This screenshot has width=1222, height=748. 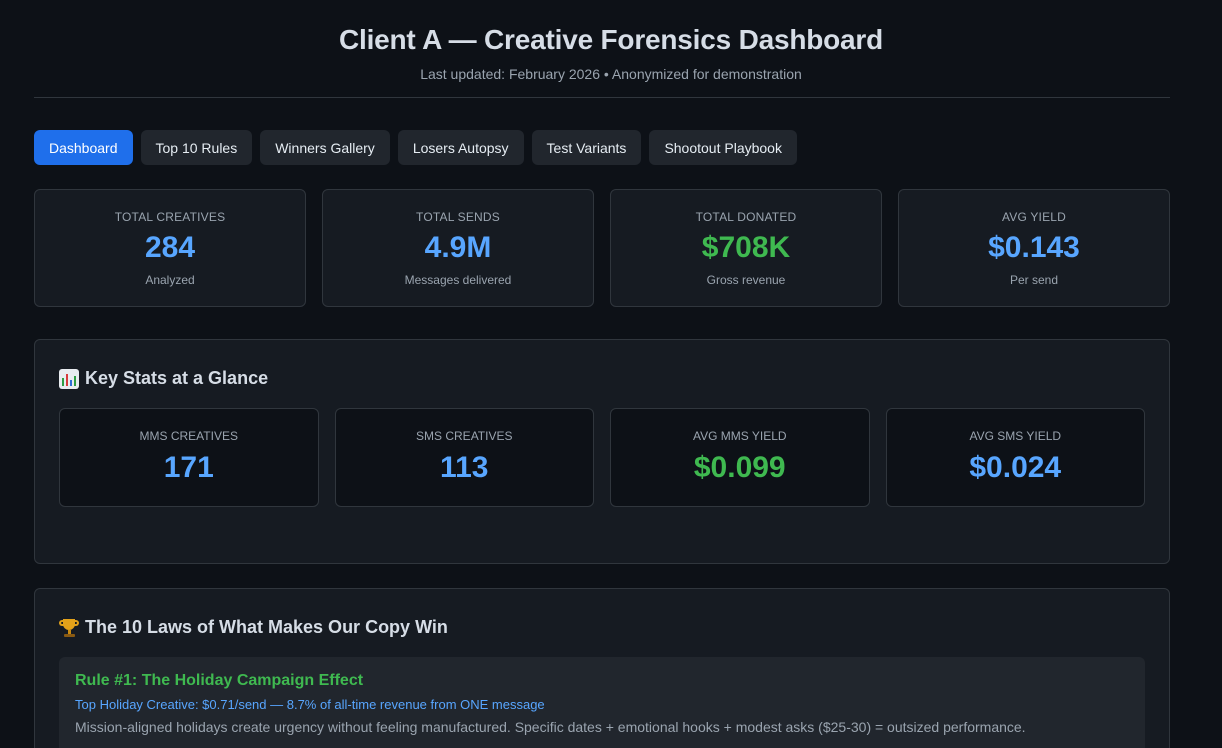 What do you see at coordinates (746, 280) in the screenshot?
I see `stat-note: Gross revenue` at bounding box center [746, 280].